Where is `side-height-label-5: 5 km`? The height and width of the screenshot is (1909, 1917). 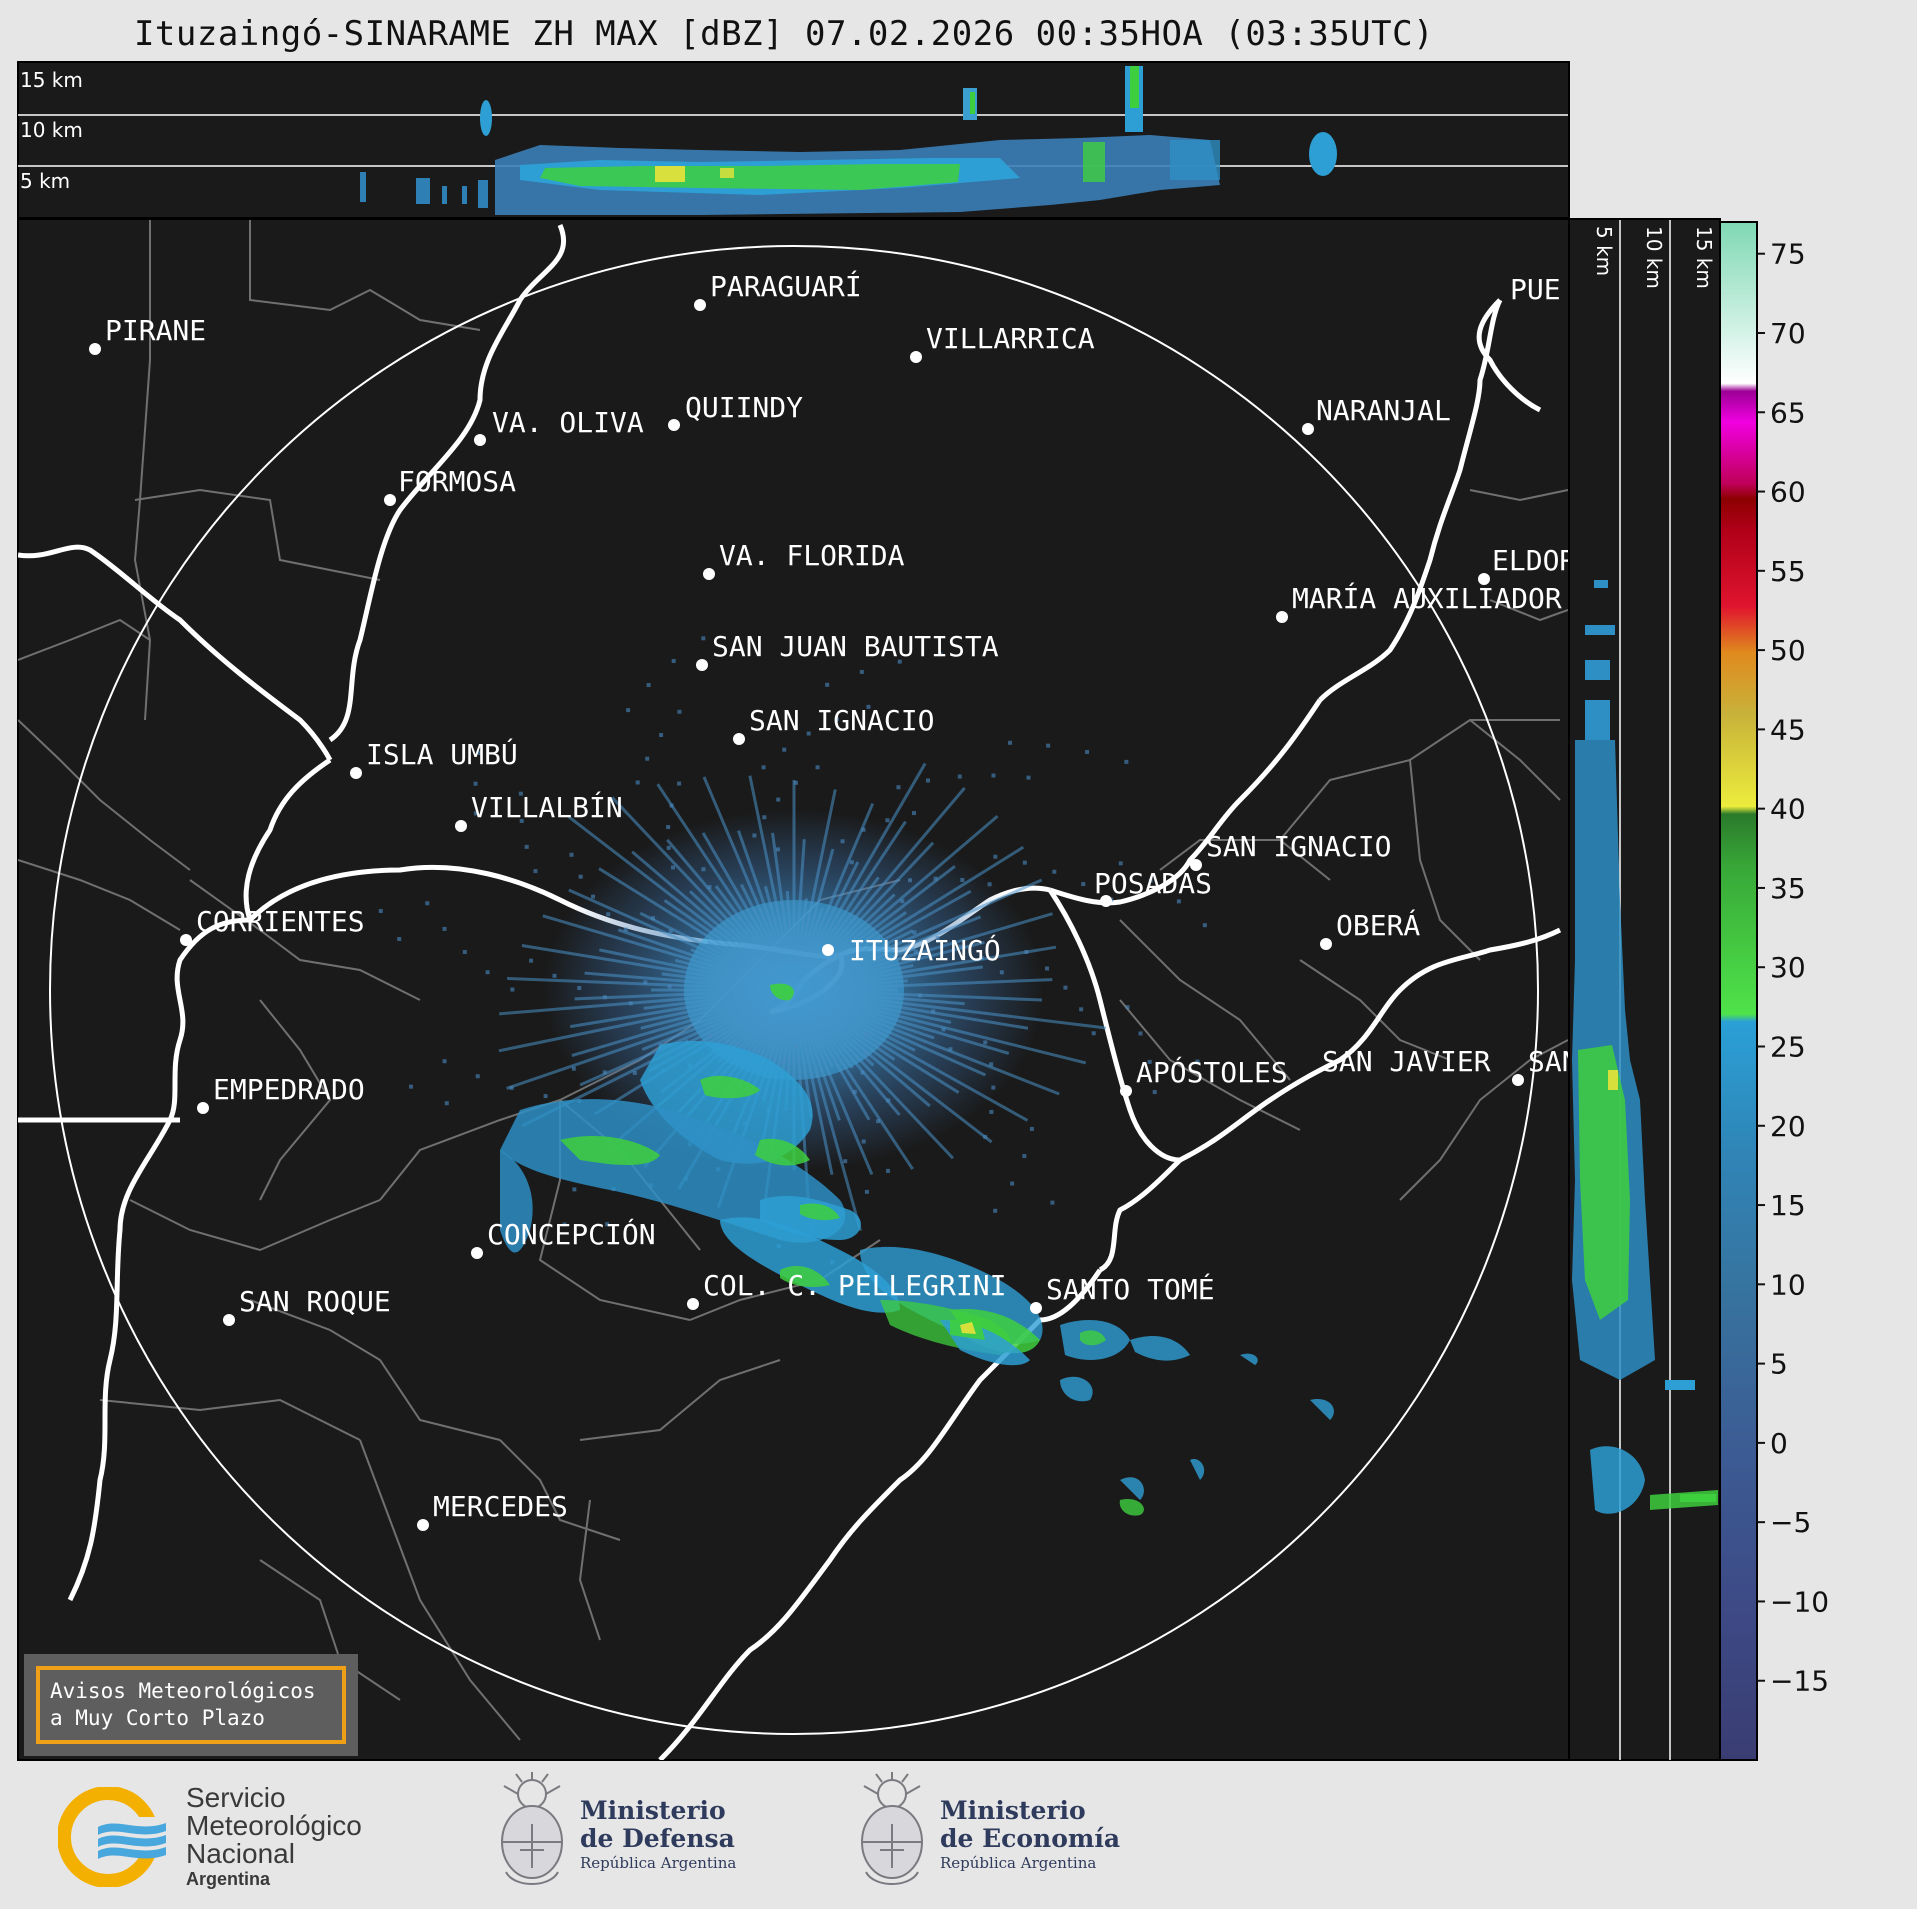 side-height-label-5: 5 km is located at coordinates (1604, 251).